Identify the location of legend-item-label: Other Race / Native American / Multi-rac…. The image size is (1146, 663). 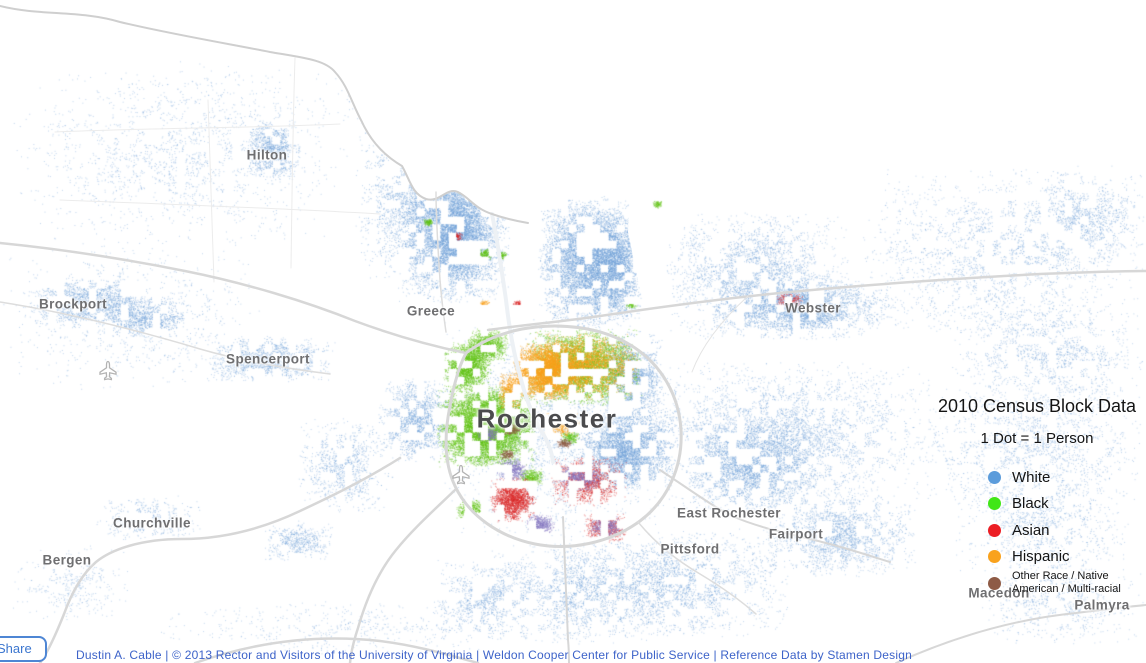
(1066, 583).